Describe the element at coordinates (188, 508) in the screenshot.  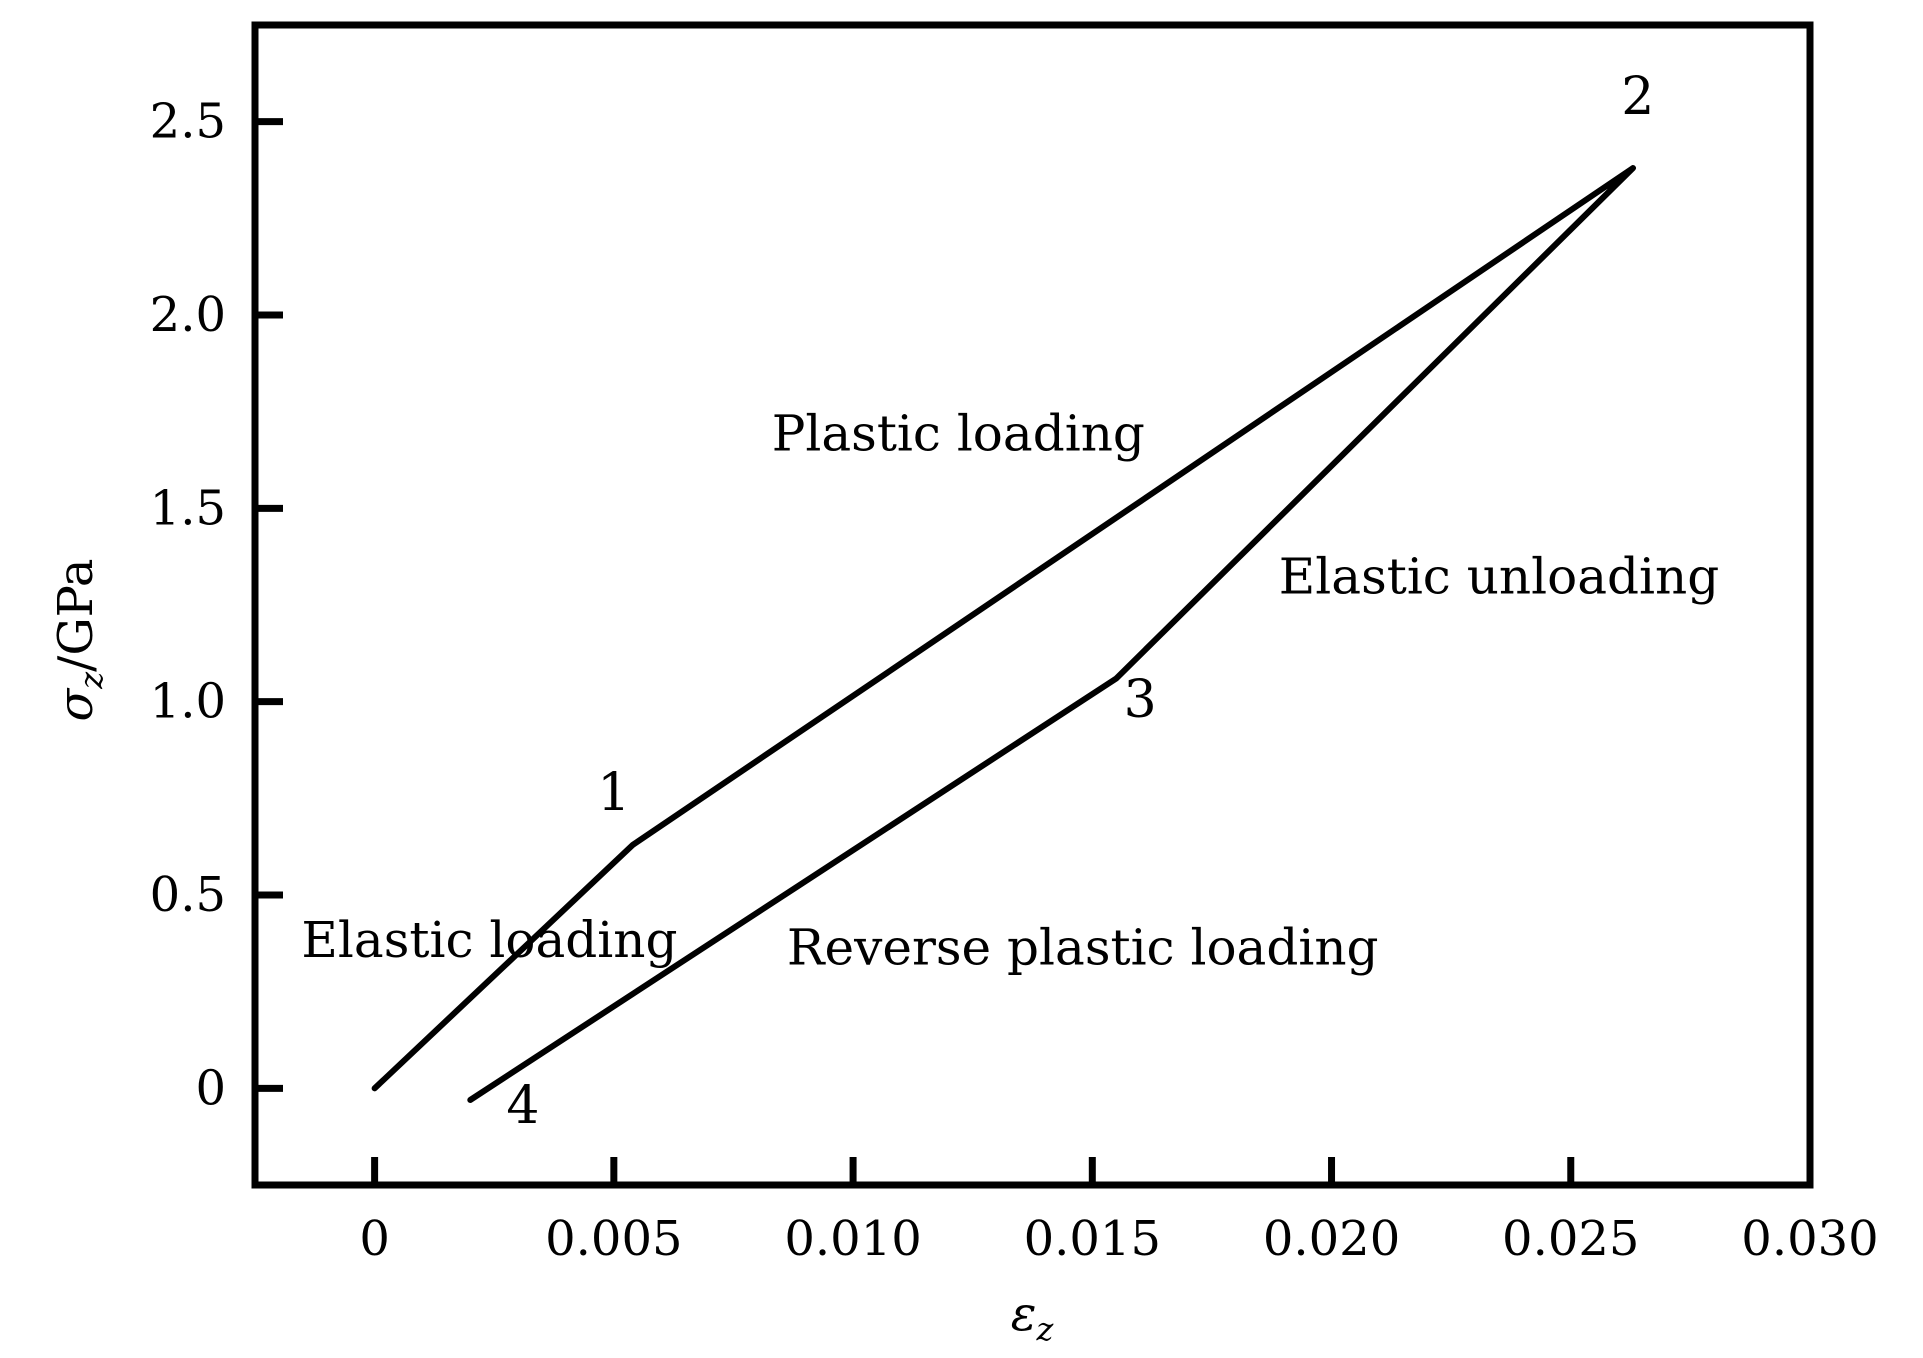
I see `y-tick-label: 1.5` at that location.